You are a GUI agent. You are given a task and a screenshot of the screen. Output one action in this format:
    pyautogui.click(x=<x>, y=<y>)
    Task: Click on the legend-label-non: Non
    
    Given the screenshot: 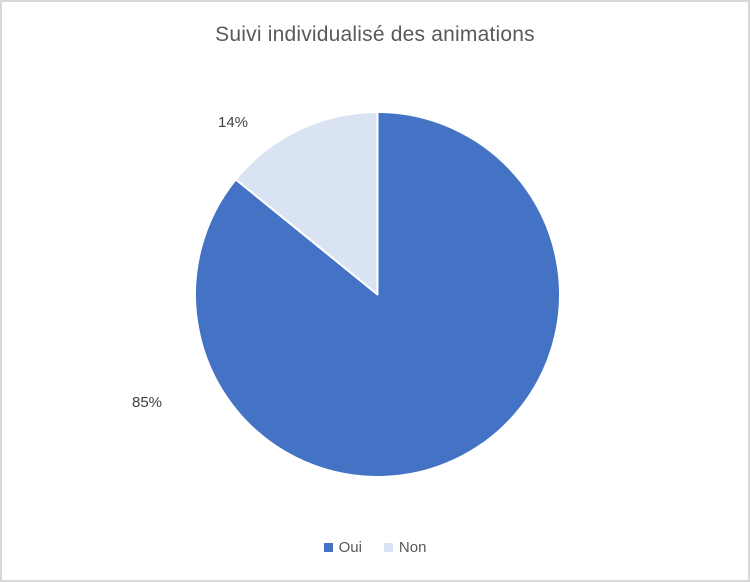 What is the action you would take?
    pyautogui.click(x=412, y=547)
    